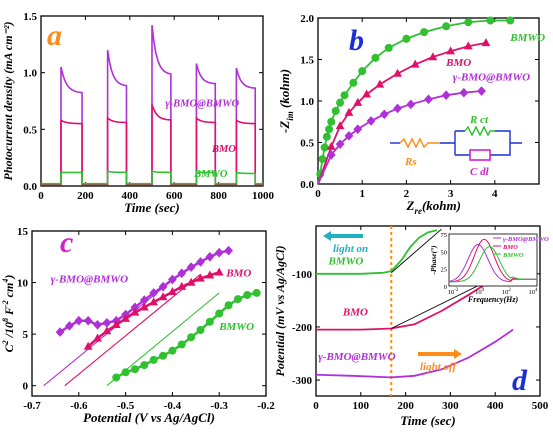 This screenshot has height=439, width=553. Describe the element at coordinates (493, 299) in the screenshot. I see `inset-x-axis-title: Frequency(Hz)` at that location.